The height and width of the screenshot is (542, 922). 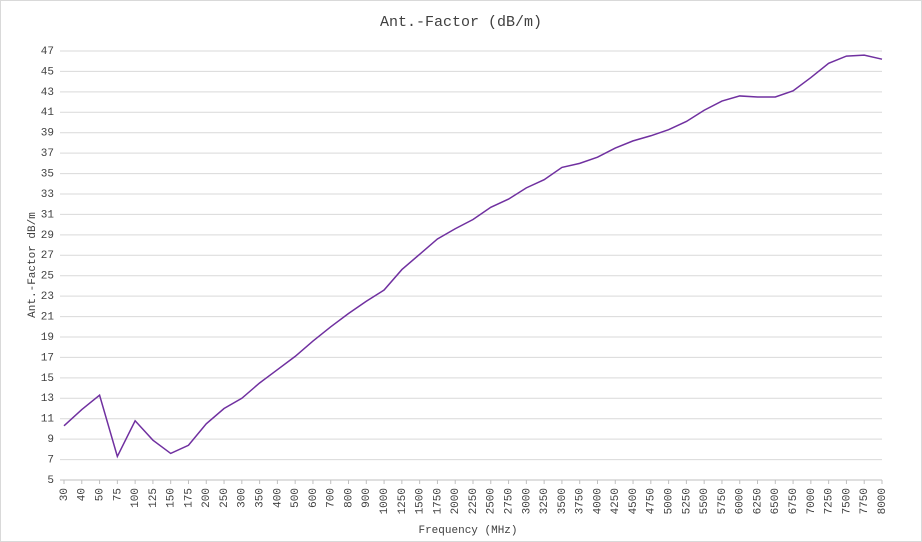 What do you see at coordinates (467, 531) in the screenshot?
I see `x-axis-title: Frequency (MHz)` at bounding box center [467, 531].